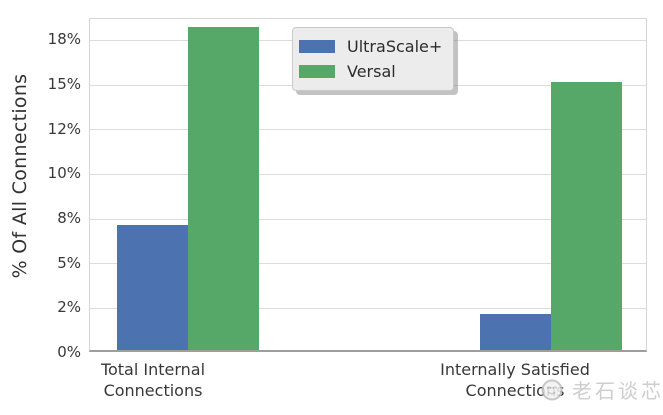  I want to click on y-tick-label: 10%, so click(64, 173).